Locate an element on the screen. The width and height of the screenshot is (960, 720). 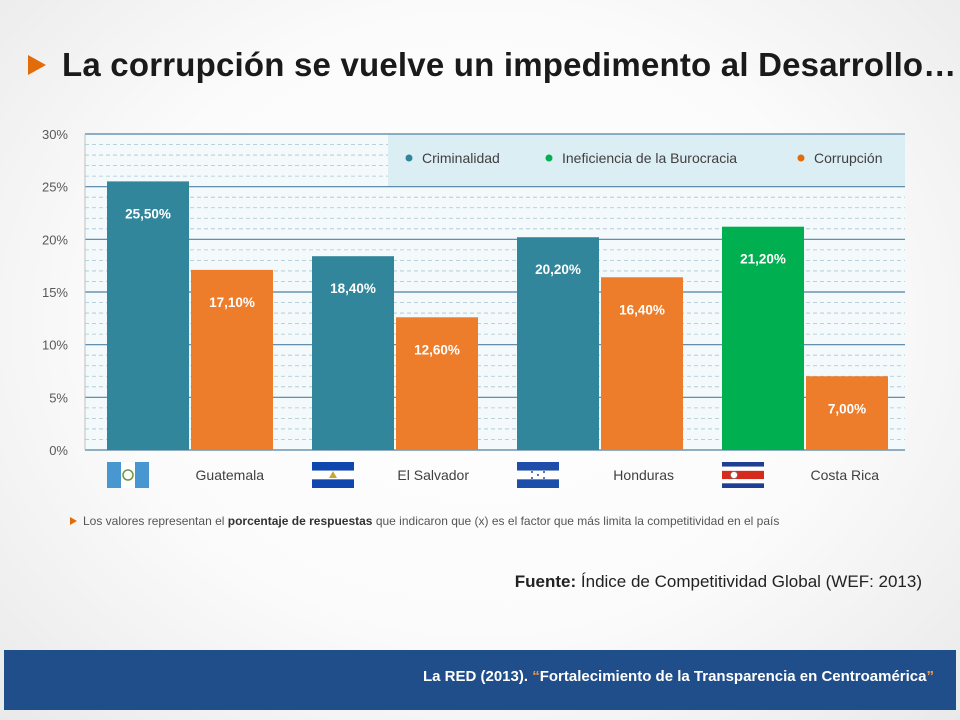
bar-guatemala-criminalidad is located at coordinates (148, 315).